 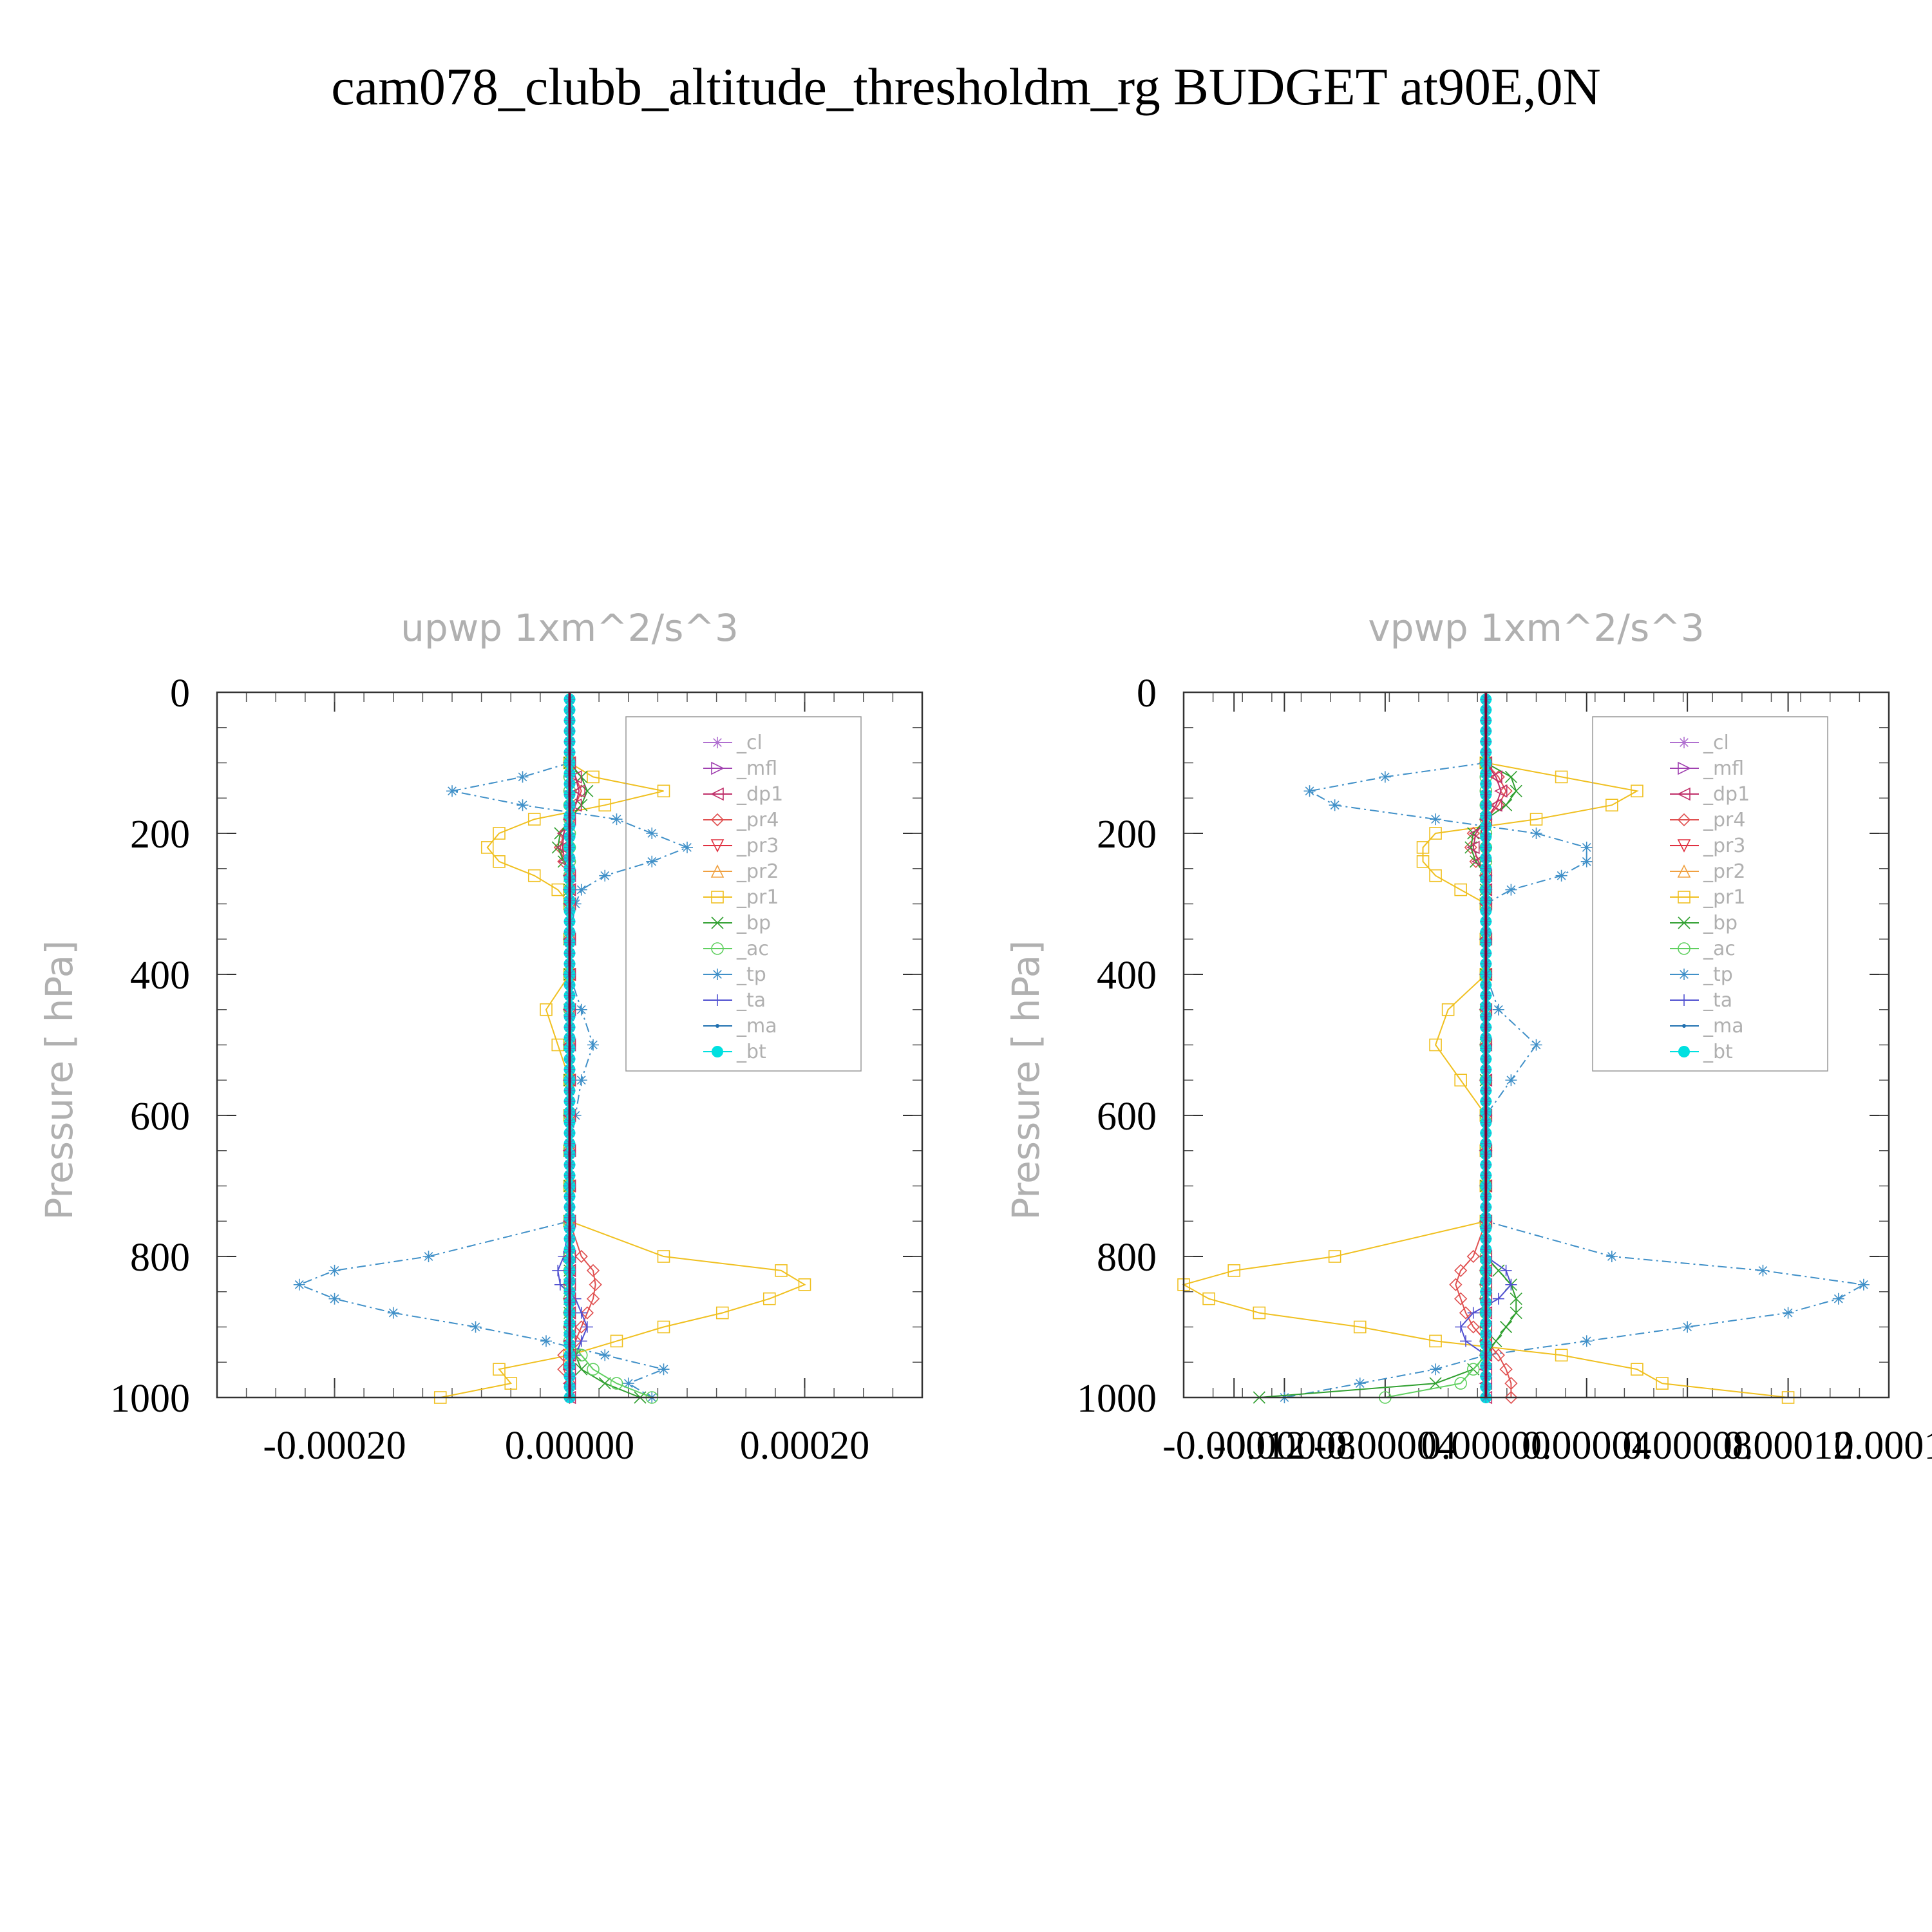 I want to click on legend-entry: _pr4, so click(x=1708, y=820).